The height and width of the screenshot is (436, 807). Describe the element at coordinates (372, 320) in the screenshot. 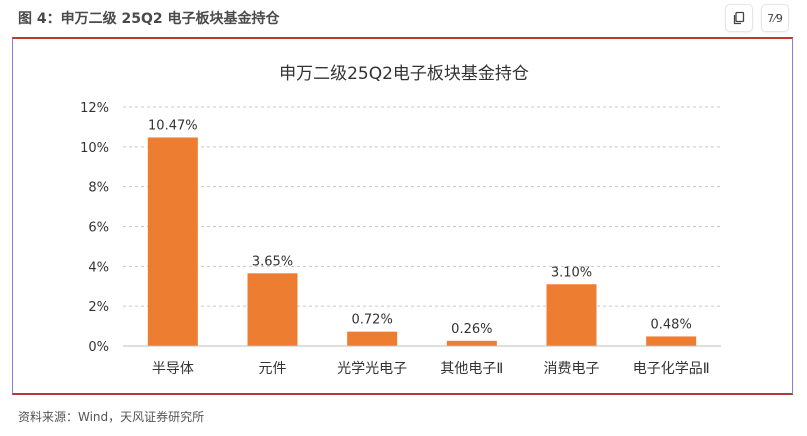

I see `data-label: 0.72%` at that location.